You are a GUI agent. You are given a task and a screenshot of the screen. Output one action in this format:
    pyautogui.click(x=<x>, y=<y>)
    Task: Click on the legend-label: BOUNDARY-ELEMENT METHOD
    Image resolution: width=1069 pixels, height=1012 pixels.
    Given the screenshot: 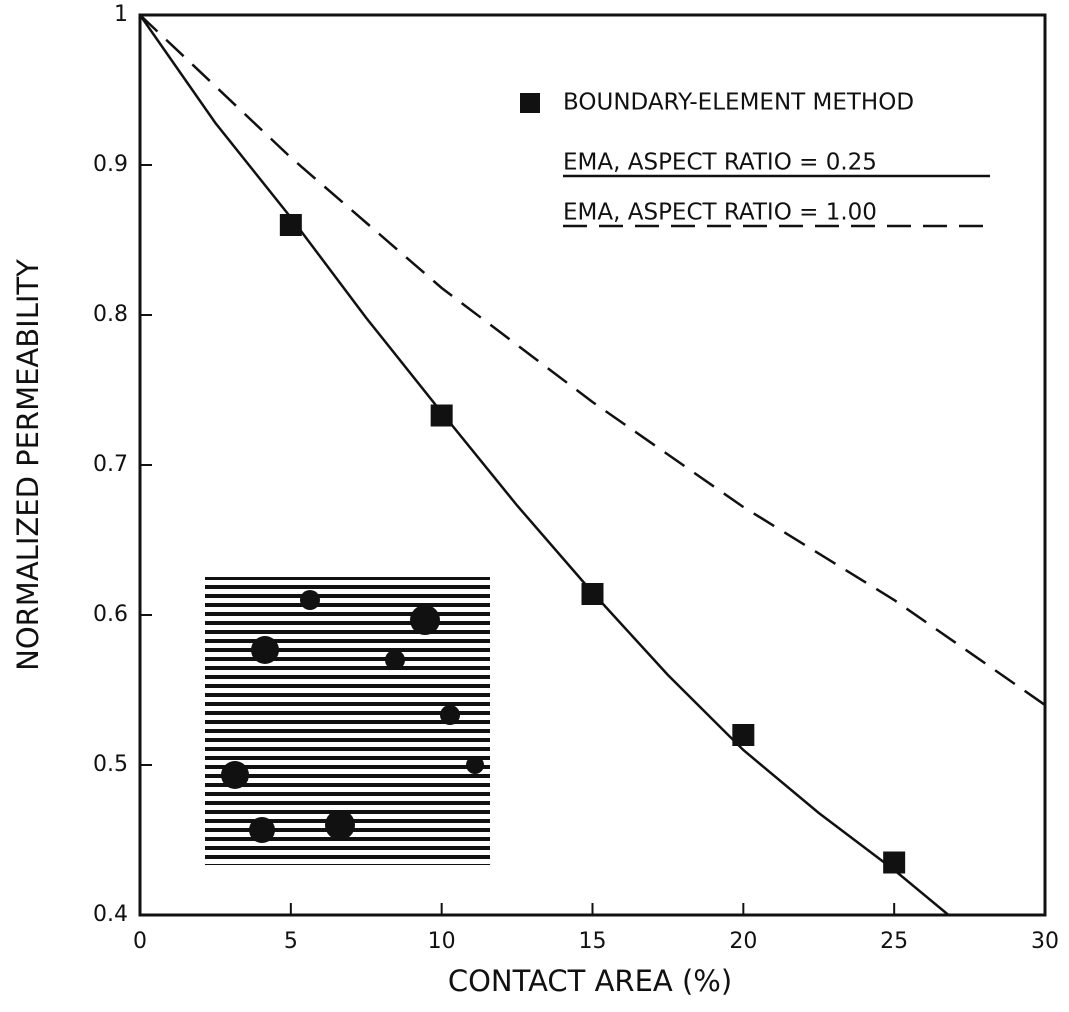 What is the action you would take?
    pyautogui.click(x=738, y=103)
    